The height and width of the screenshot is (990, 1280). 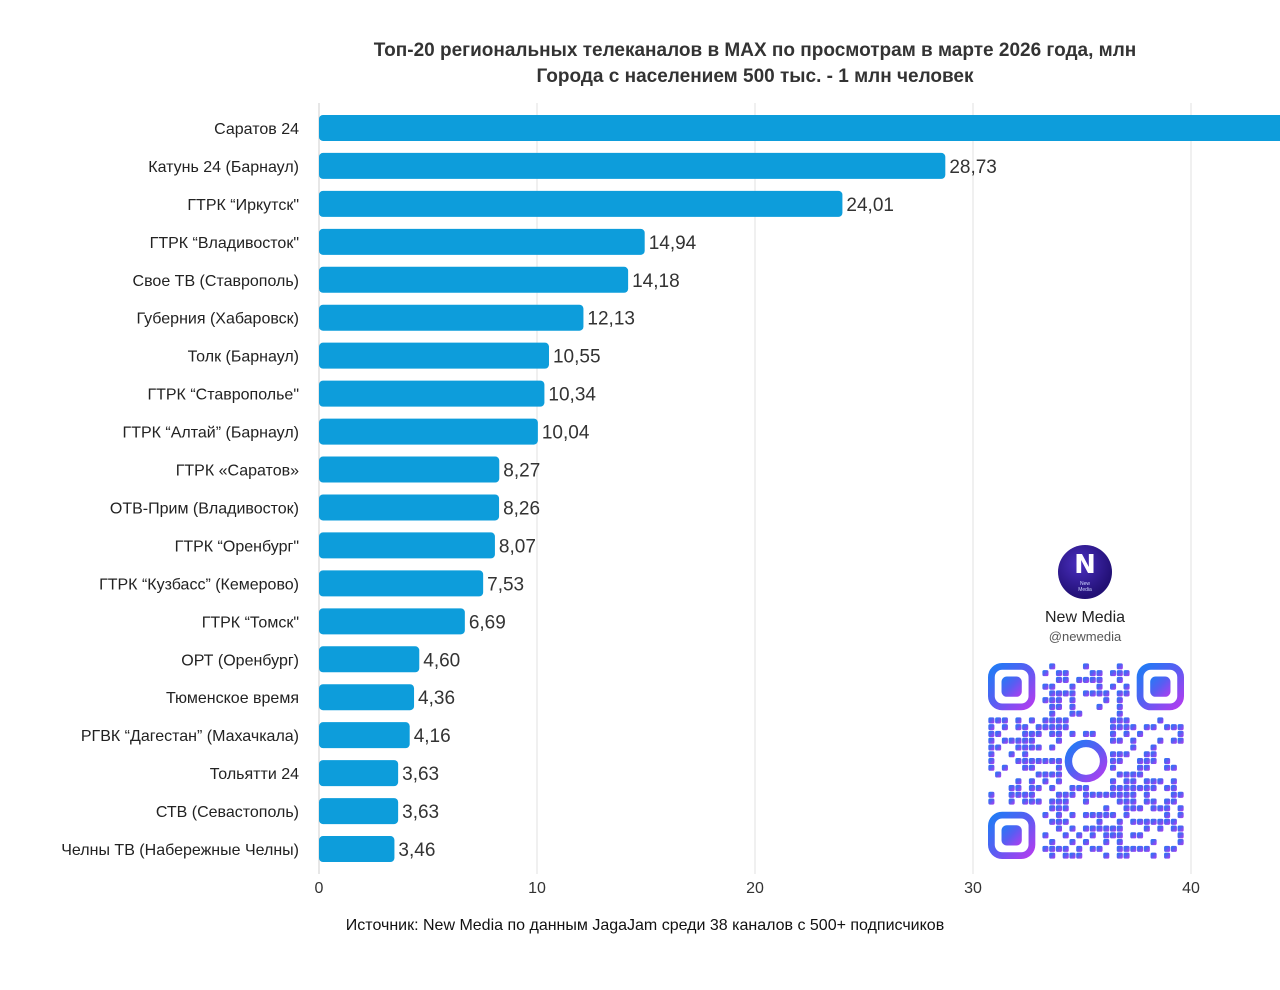 What do you see at coordinates (870, 205) in the screenshot?
I see `value-label: 24,01` at bounding box center [870, 205].